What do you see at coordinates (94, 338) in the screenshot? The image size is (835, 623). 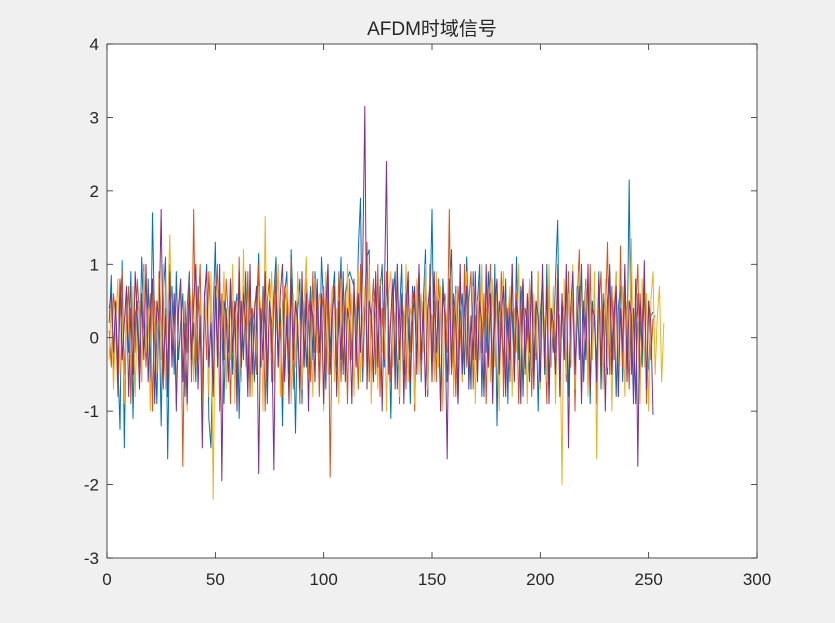 I see `y-tick-label: 0` at bounding box center [94, 338].